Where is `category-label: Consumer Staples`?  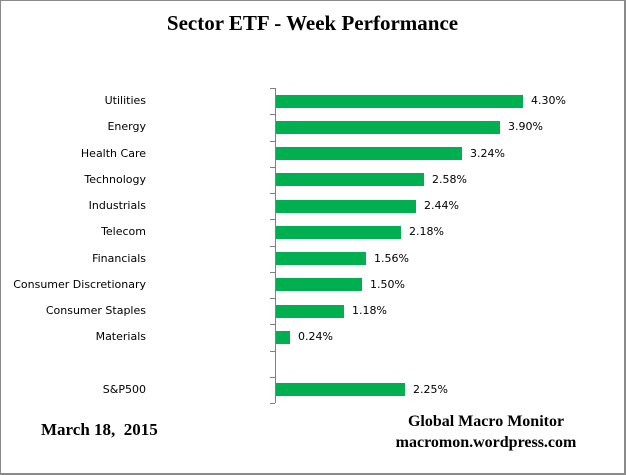 category-label: Consumer Staples is located at coordinates (95, 311).